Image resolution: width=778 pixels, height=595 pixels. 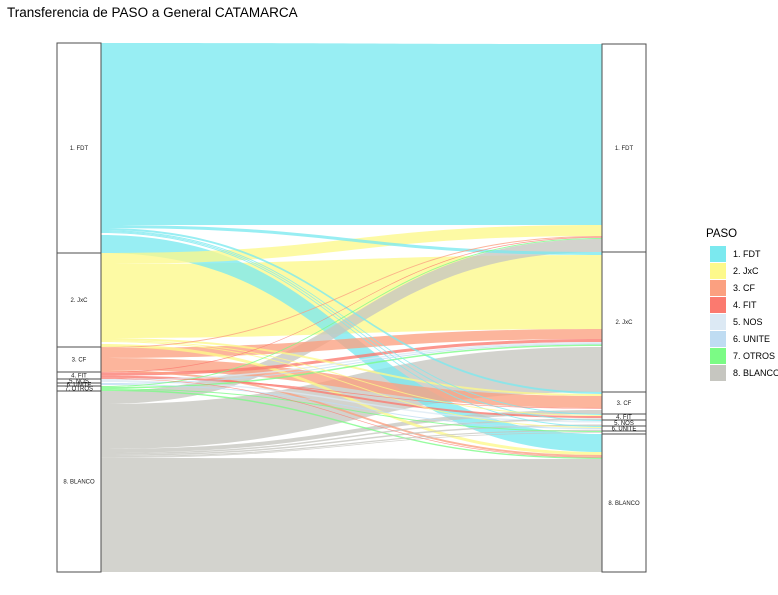 What do you see at coordinates (79, 390) in the screenshot?
I see `node-label-left: 7. OTROS` at bounding box center [79, 390].